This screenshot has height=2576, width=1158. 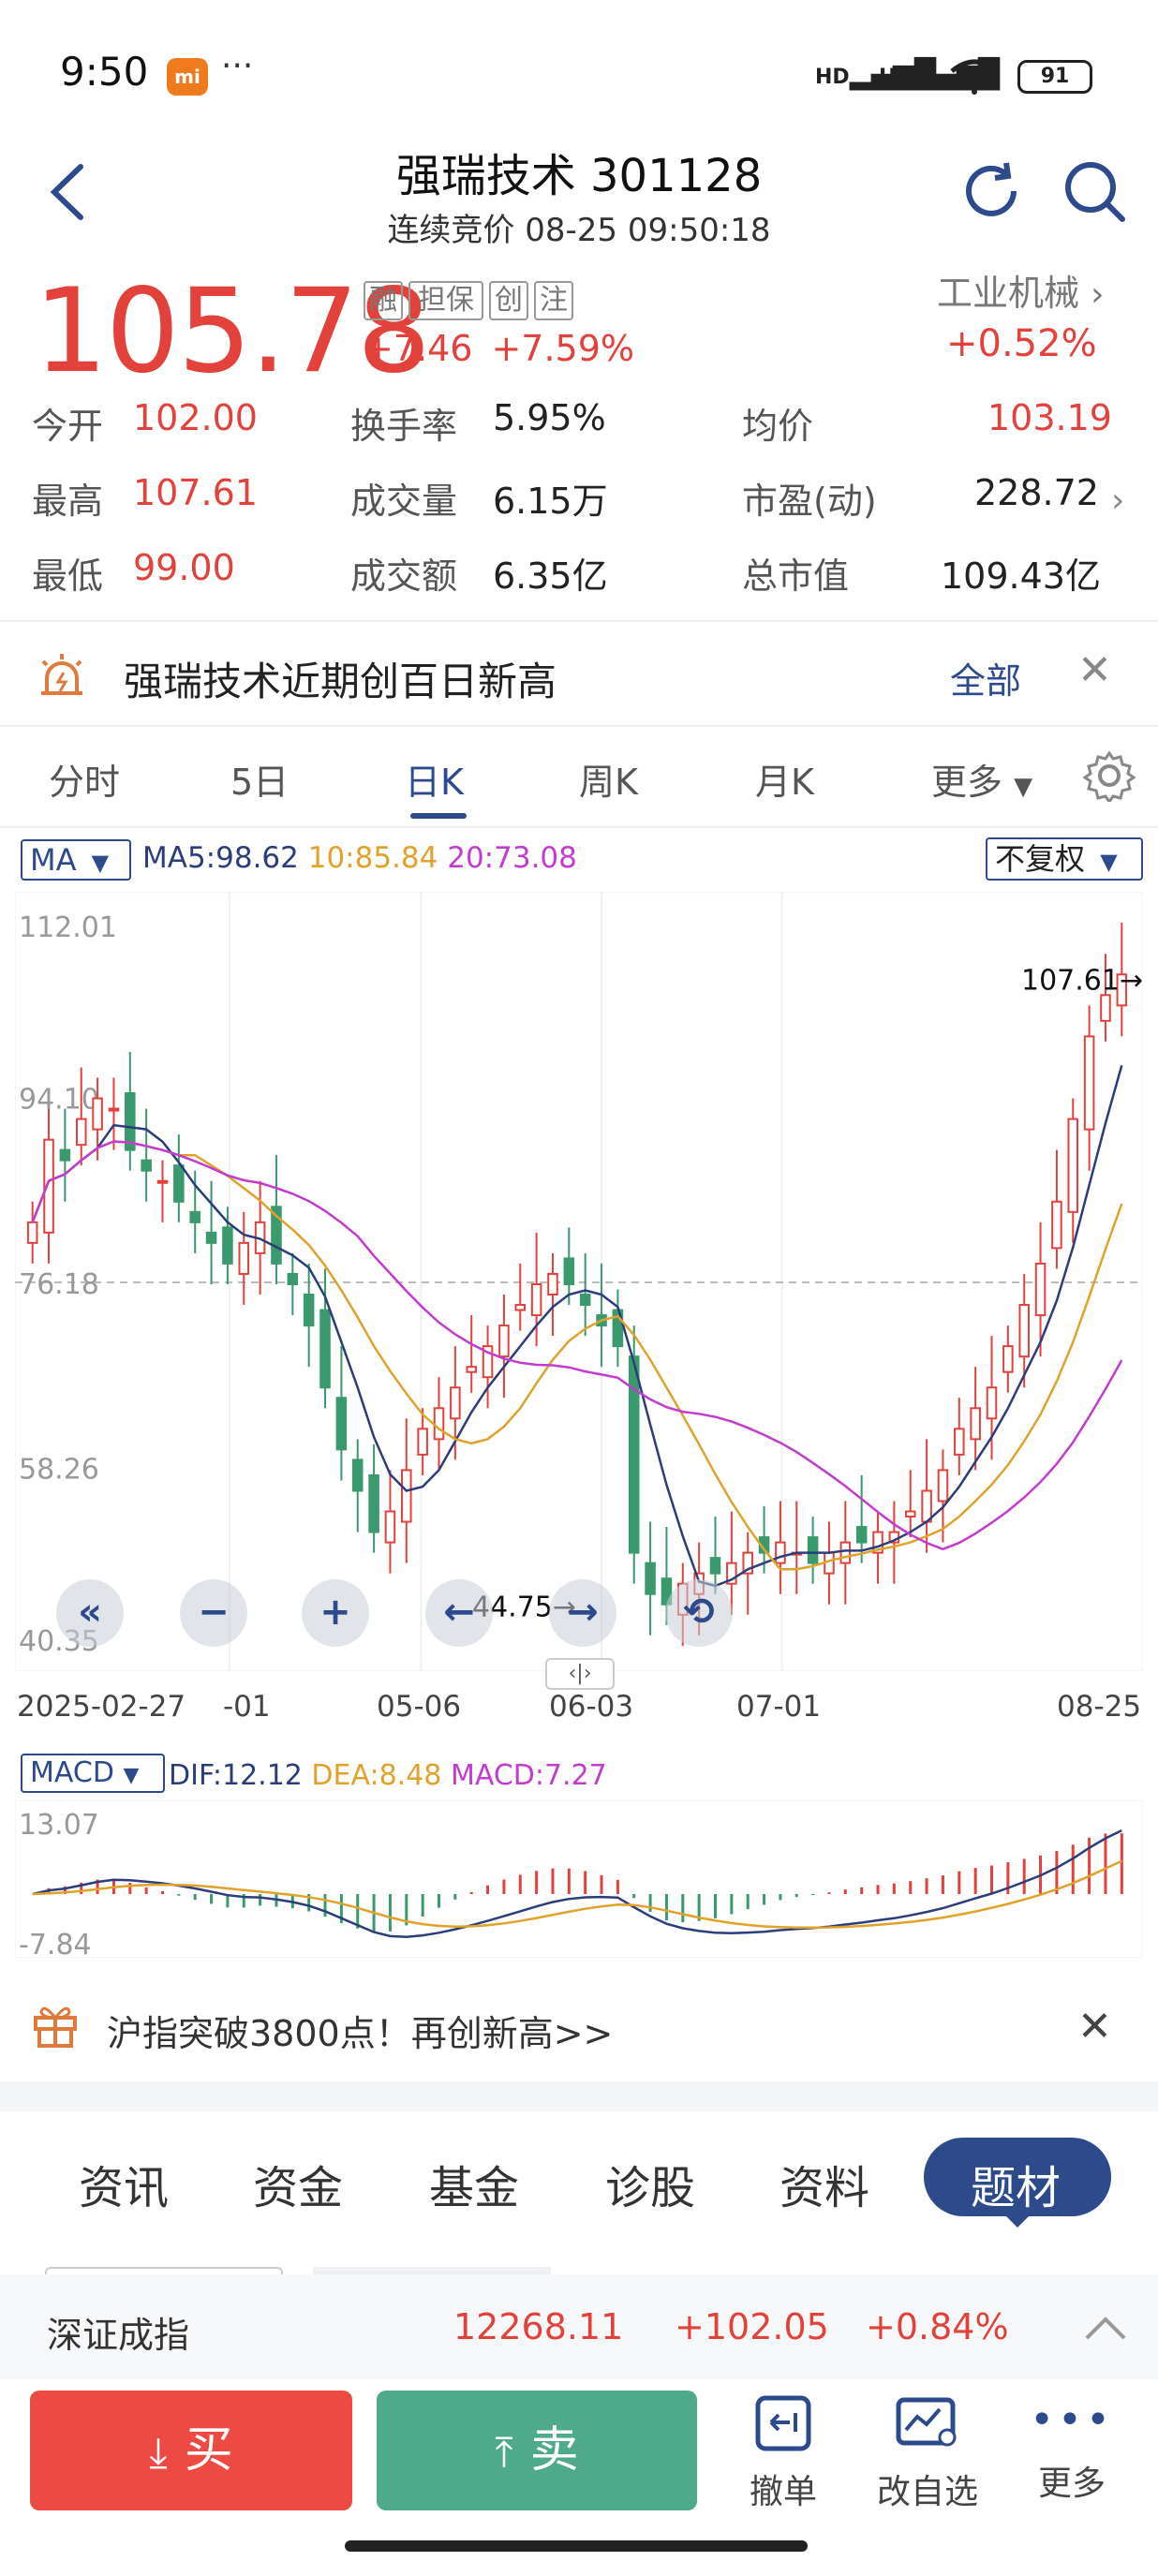 What do you see at coordinates (579, 2326) in the screenshot?
I see `index-ticker-bar` at bounding box center [579, 2326].